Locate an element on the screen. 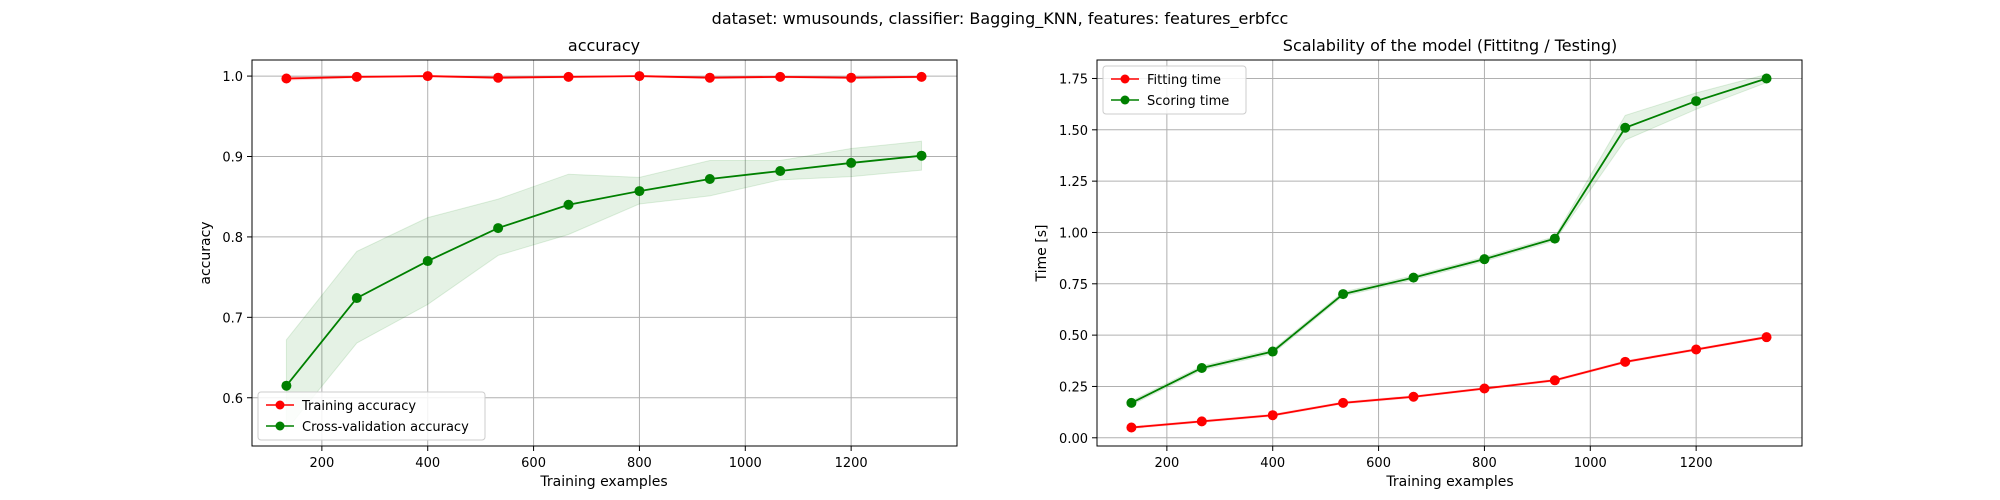  chart-title: accuracy is located at coordinates (604, 45).